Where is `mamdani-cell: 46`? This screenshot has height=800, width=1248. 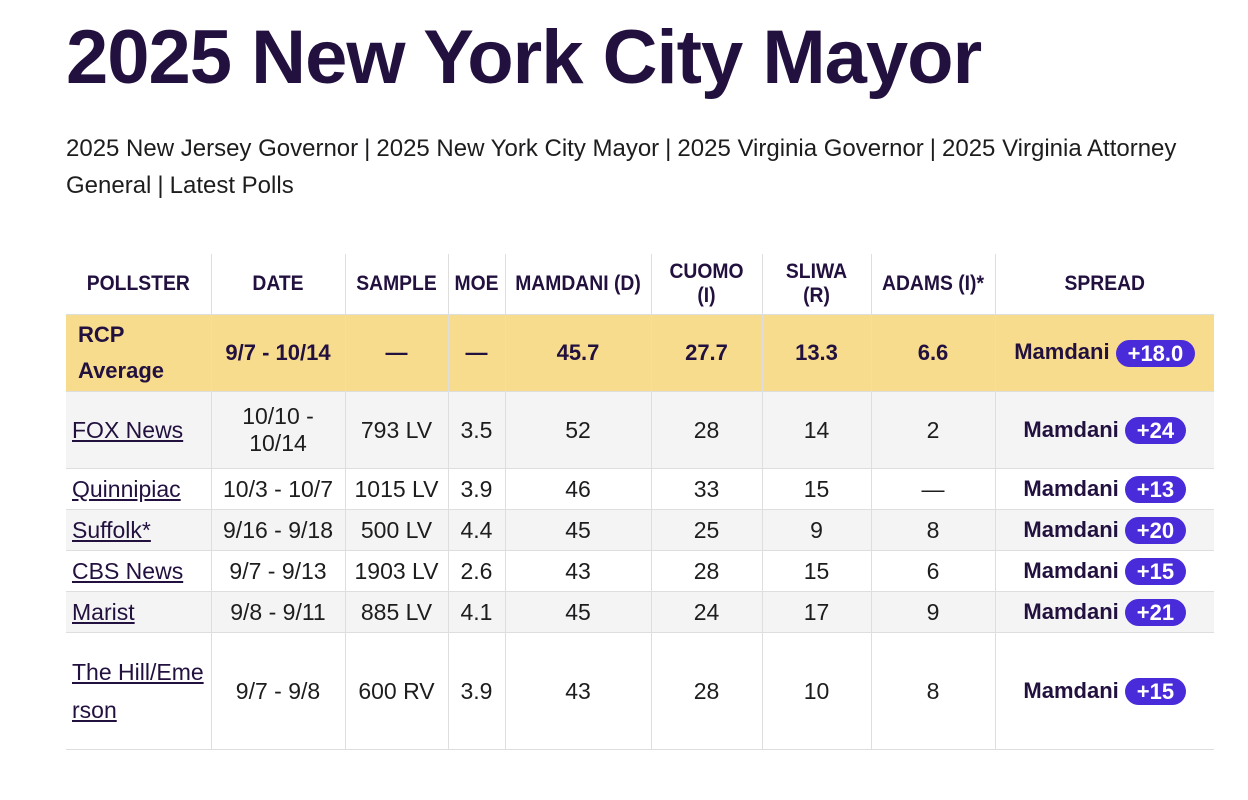 mamdani-cell: 46 is located at coordinates (578, 489).